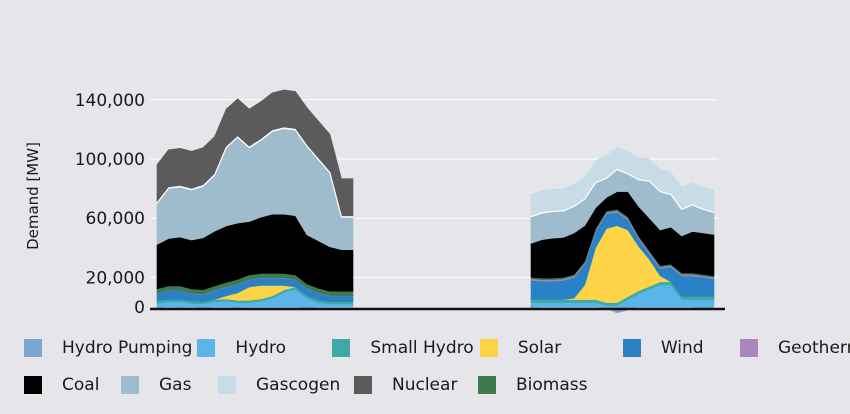  I want to click on legend-label: Nuclear, so click(425, 385).